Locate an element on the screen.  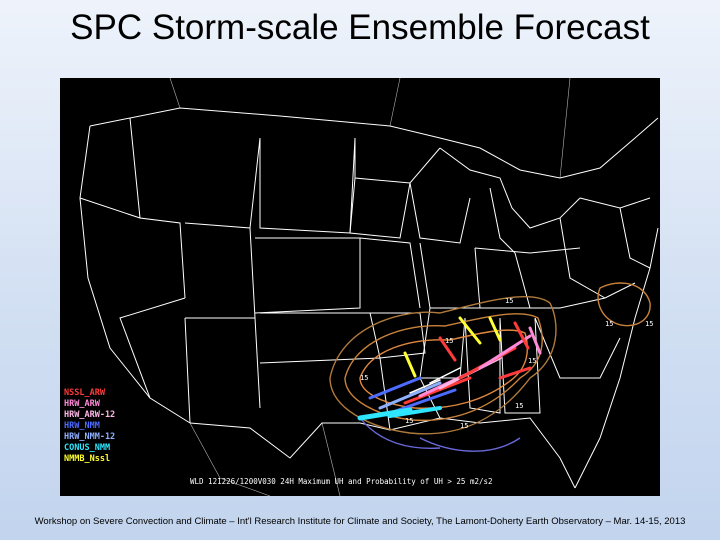
legend-item: HRW_NMM-12 is located at coordinates (90, 437).